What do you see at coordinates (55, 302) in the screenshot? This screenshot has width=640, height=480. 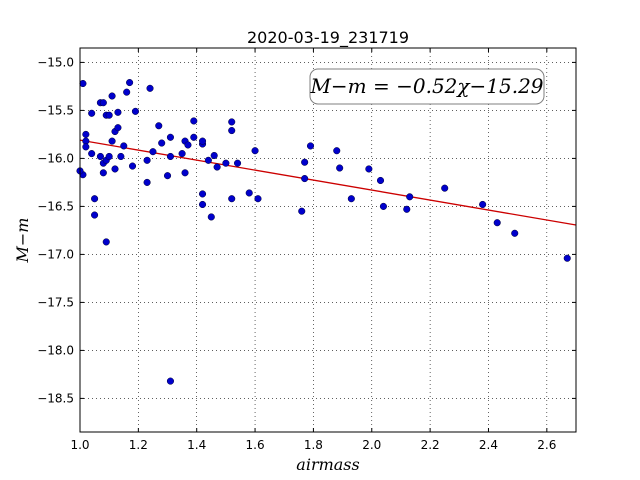 I see `y-tick-label: −17.5` at bounding box center [55, 302].